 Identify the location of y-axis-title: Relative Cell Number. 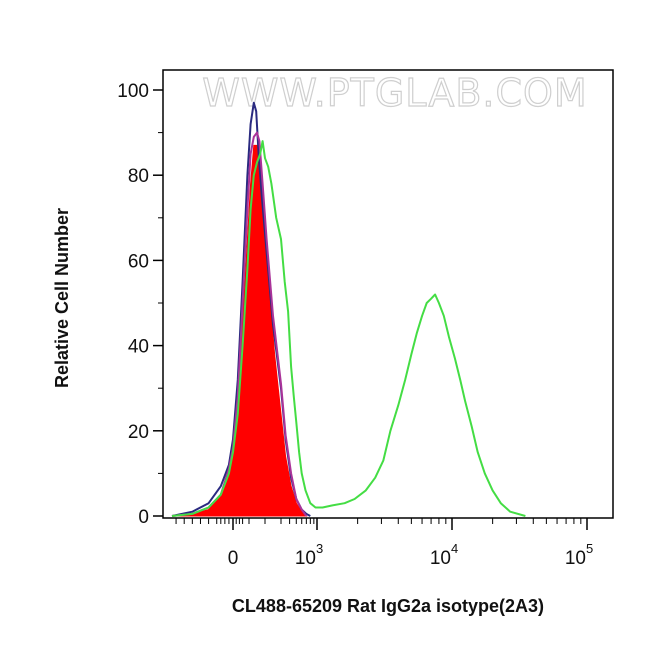
(62, 298).